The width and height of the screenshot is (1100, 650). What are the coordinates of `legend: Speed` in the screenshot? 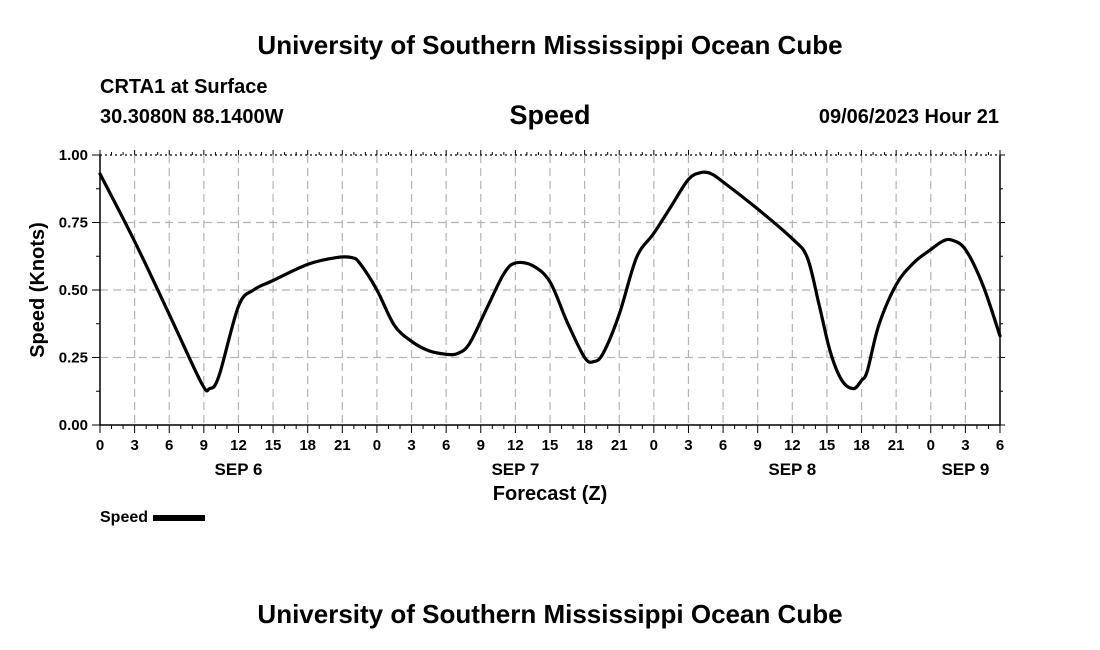 It's located at (153, 518).